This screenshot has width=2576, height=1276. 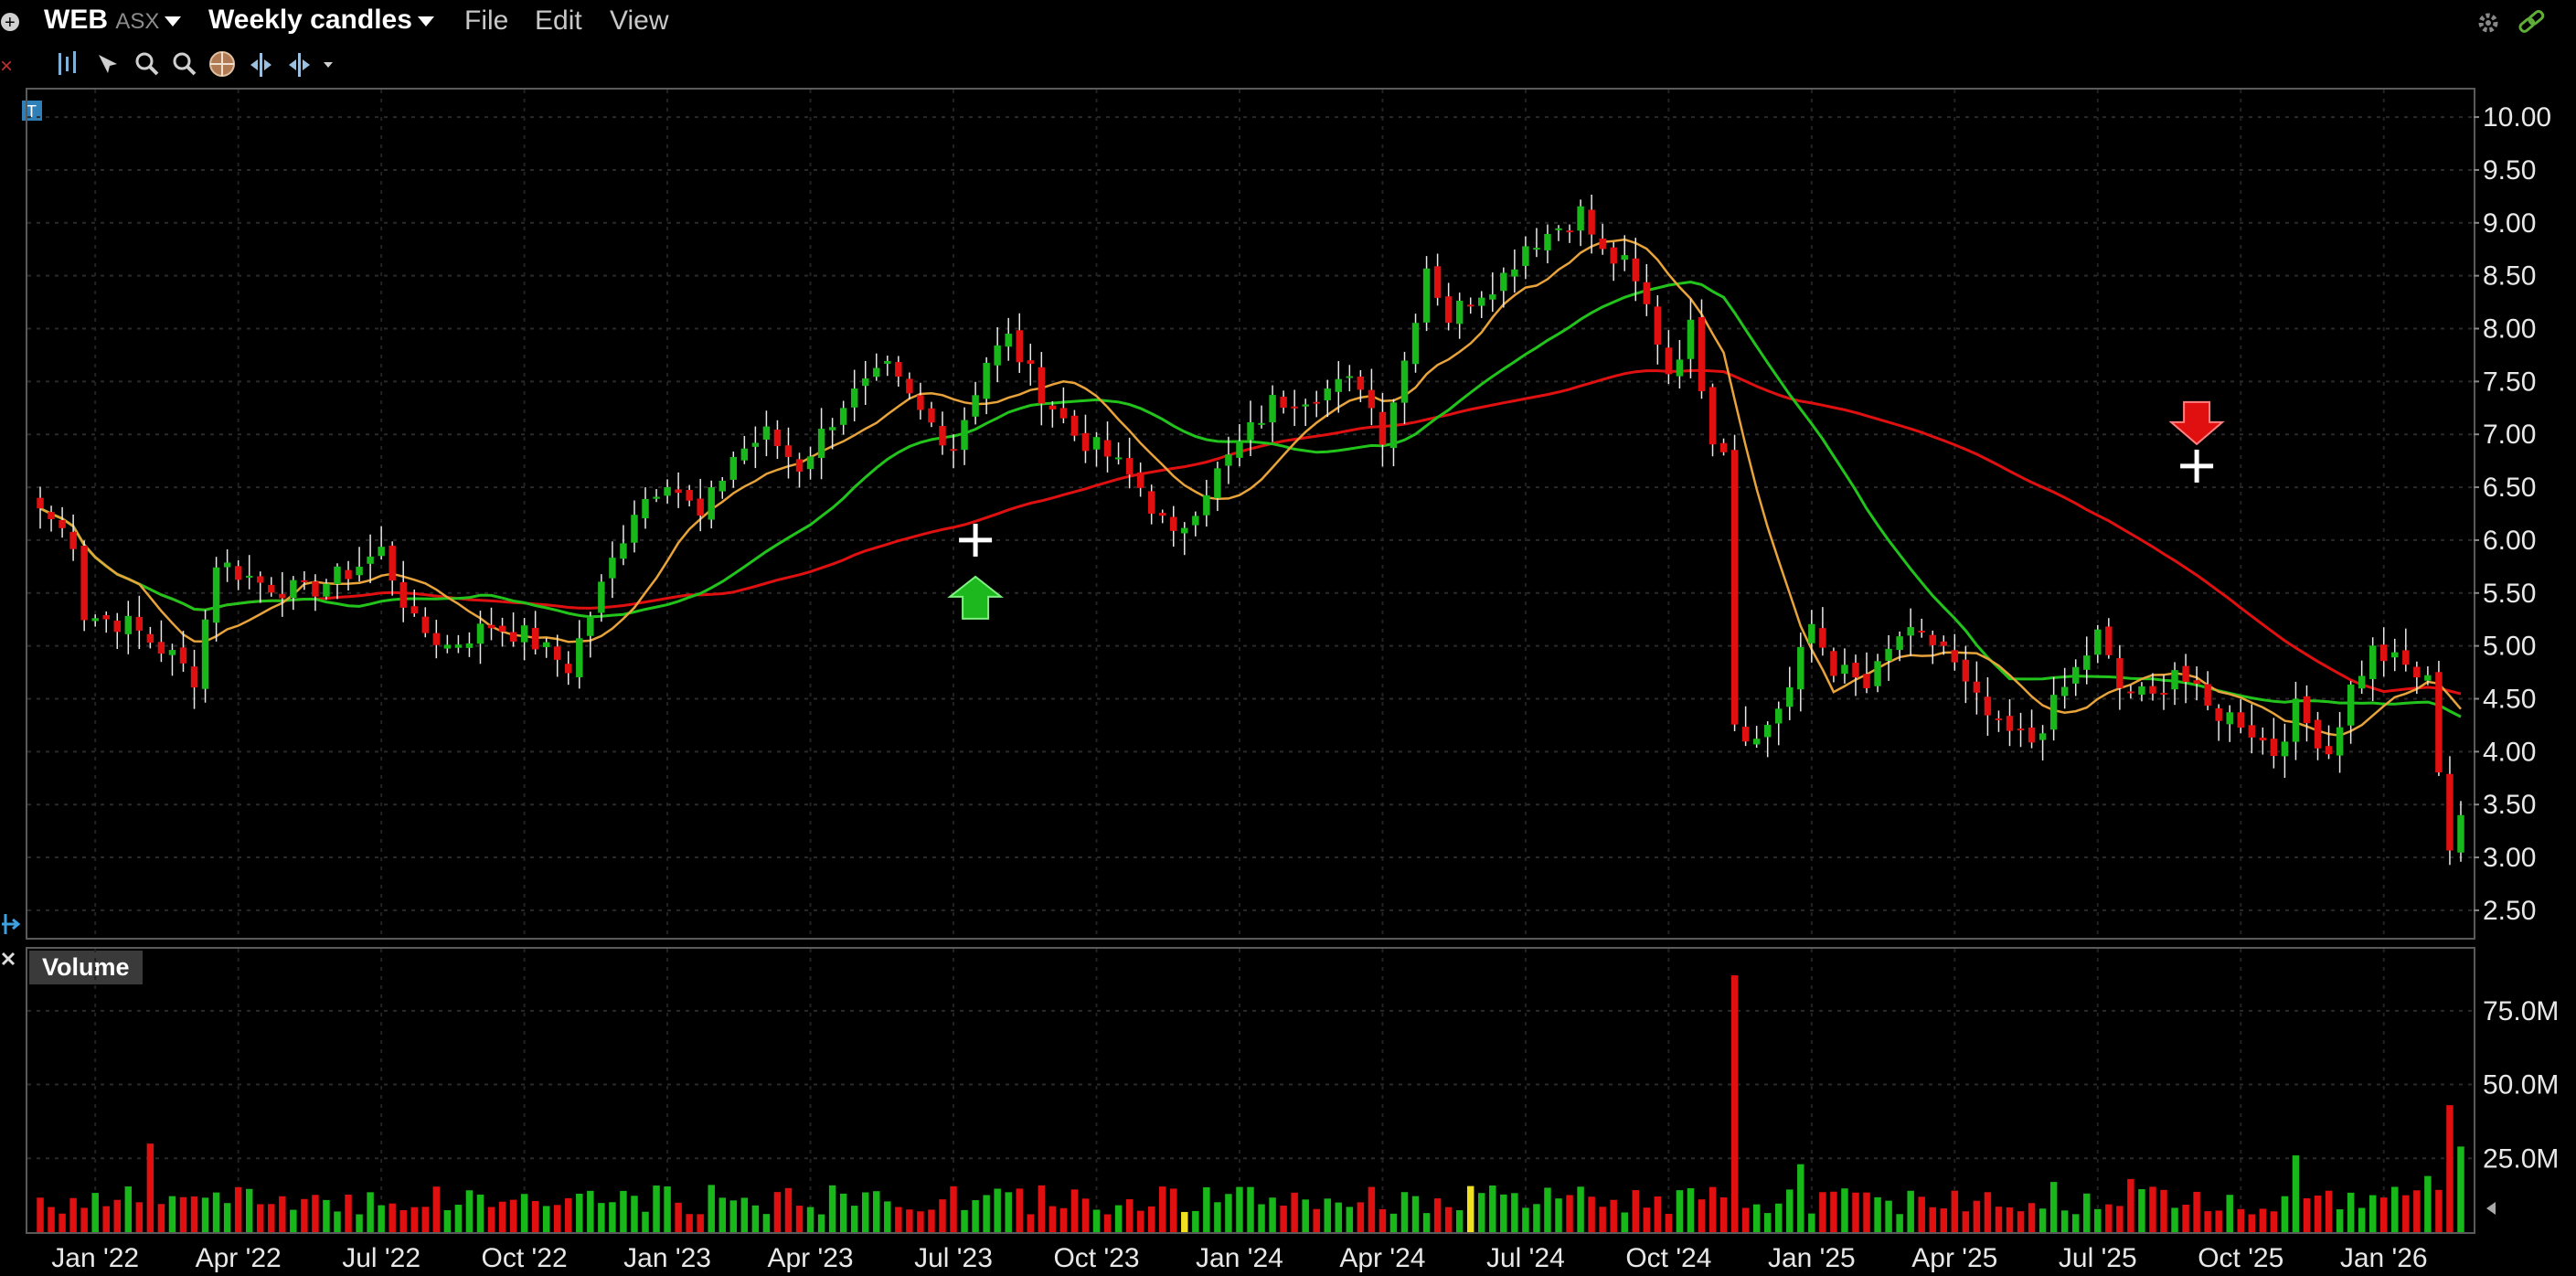 What do you see at coordinates (311, 65) in the screenshot?
I see `expand-icon` at bounding box center [311, 65].